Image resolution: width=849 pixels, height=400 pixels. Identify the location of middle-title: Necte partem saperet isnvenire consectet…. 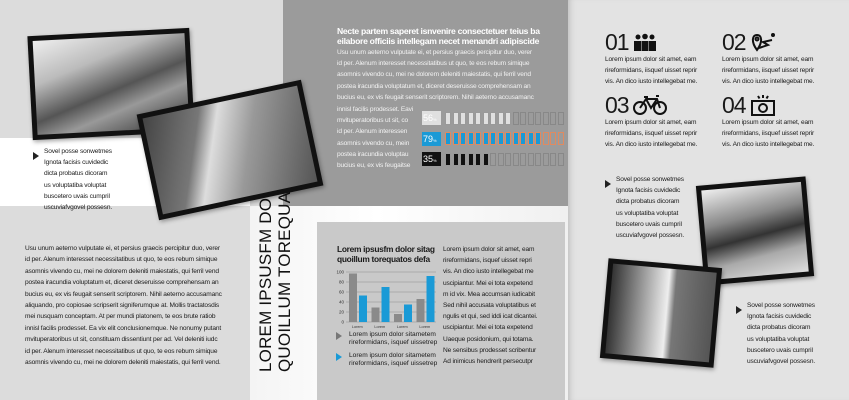
(438, 36).